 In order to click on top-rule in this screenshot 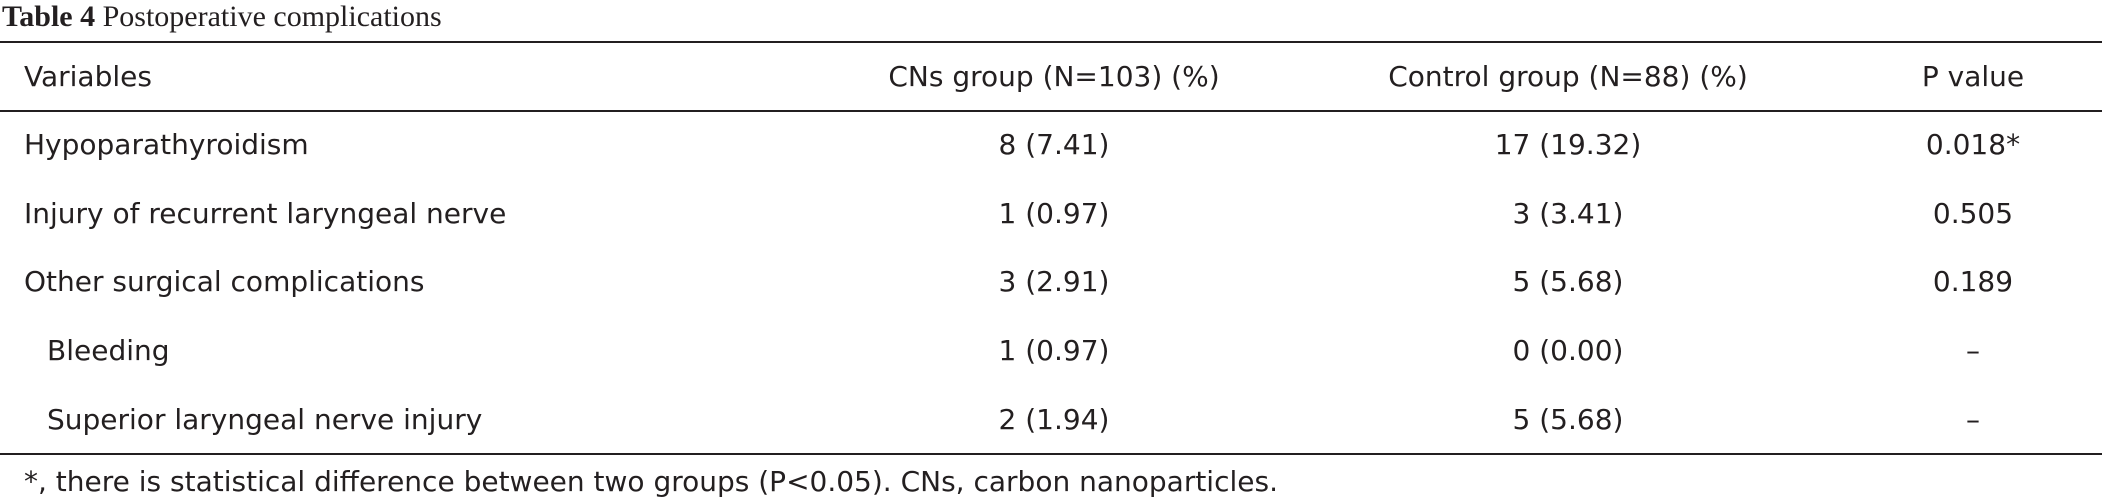, I will do `click(1051, 42)`.